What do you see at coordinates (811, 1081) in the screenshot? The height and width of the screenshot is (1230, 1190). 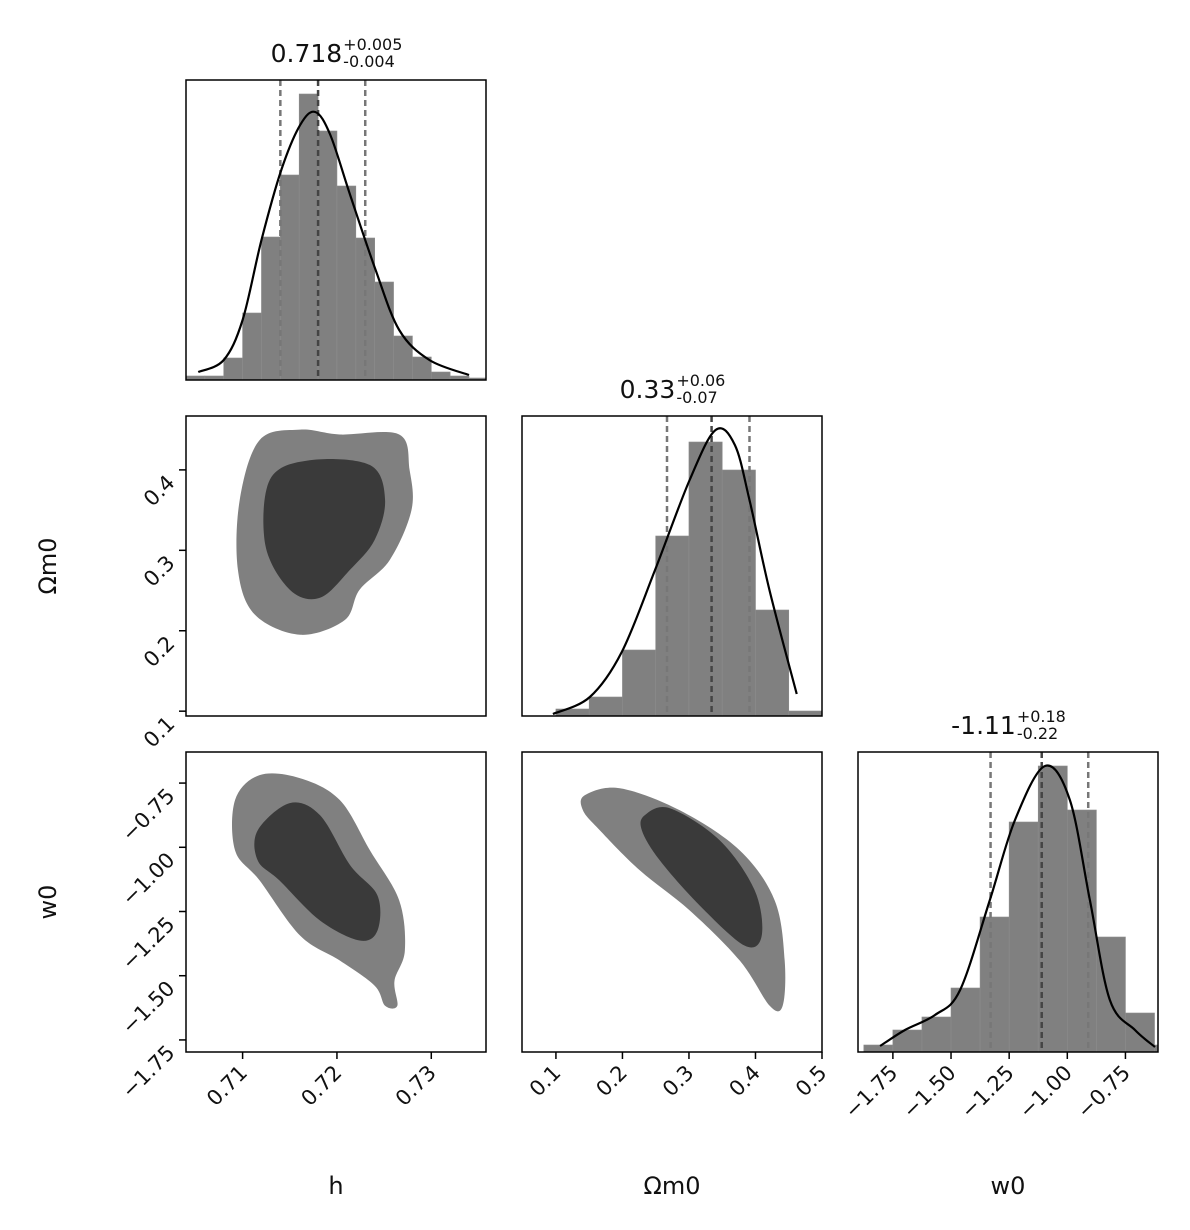 I see `x-tick-label: 0.5` at bounding box center [811, 1081].